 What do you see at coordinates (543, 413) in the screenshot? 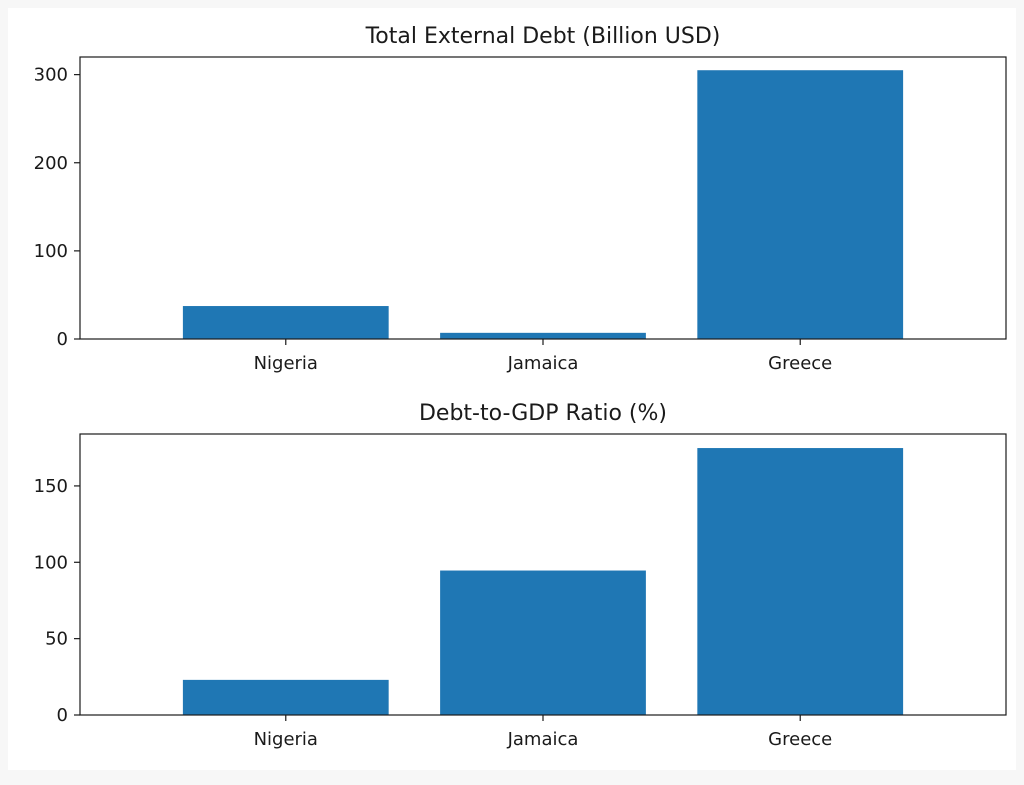
I see `chart-title: Debt-to-GDP Ratio (%)` at bounding box center [543, 413].